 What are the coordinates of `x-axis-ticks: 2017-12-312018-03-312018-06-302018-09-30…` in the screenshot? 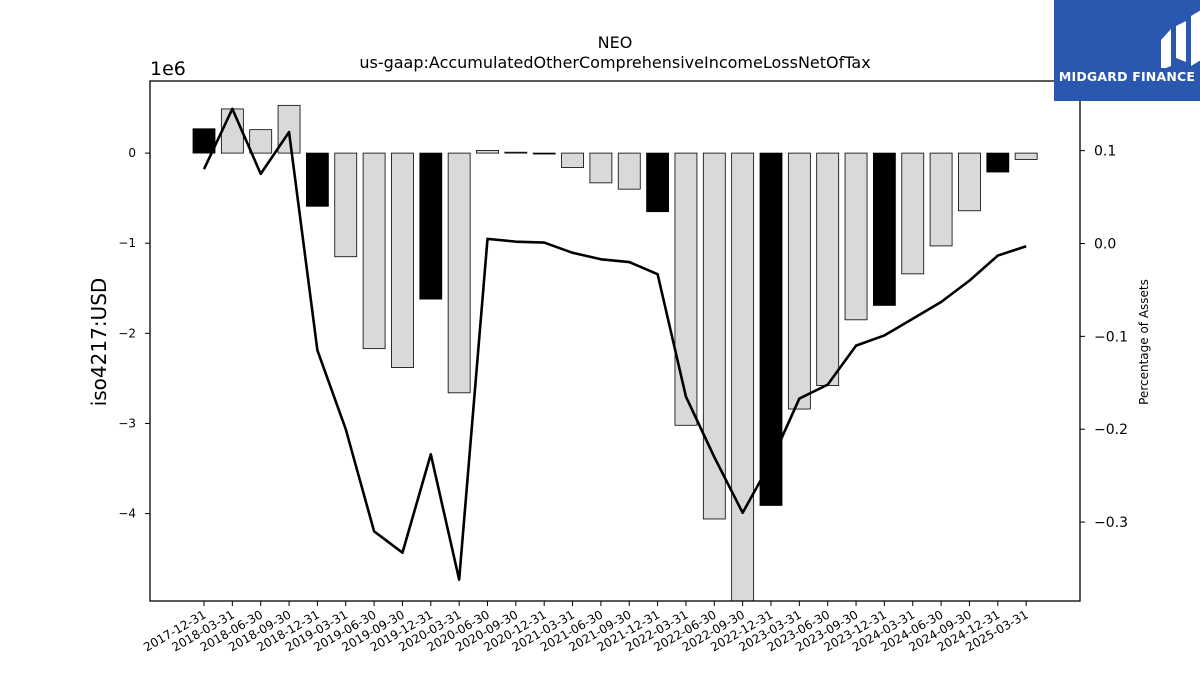 It's located at (586, 627).